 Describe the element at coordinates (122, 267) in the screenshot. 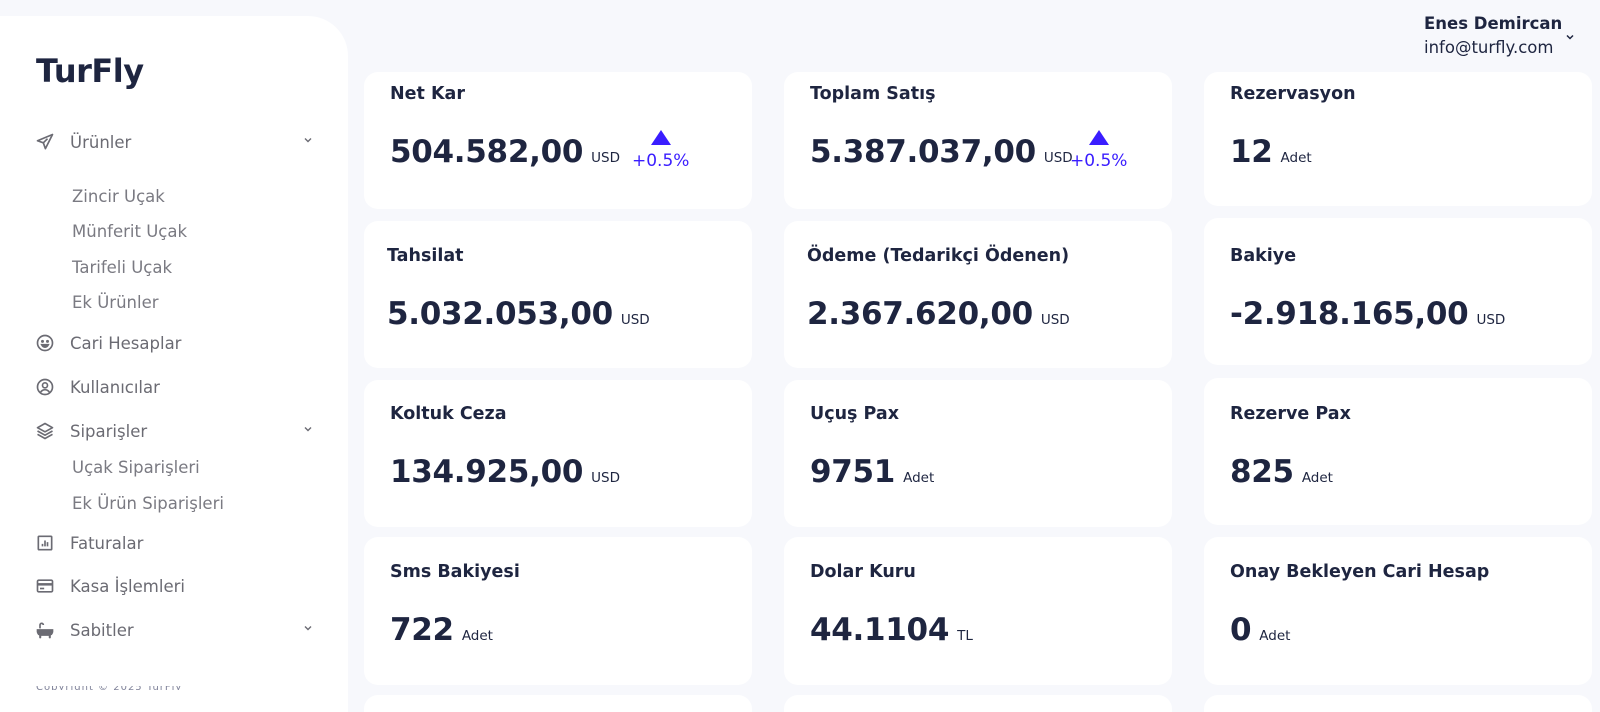

I see `sidebar-subitem-tarifeli-ucak: Tarifeli Uçak` at that location.